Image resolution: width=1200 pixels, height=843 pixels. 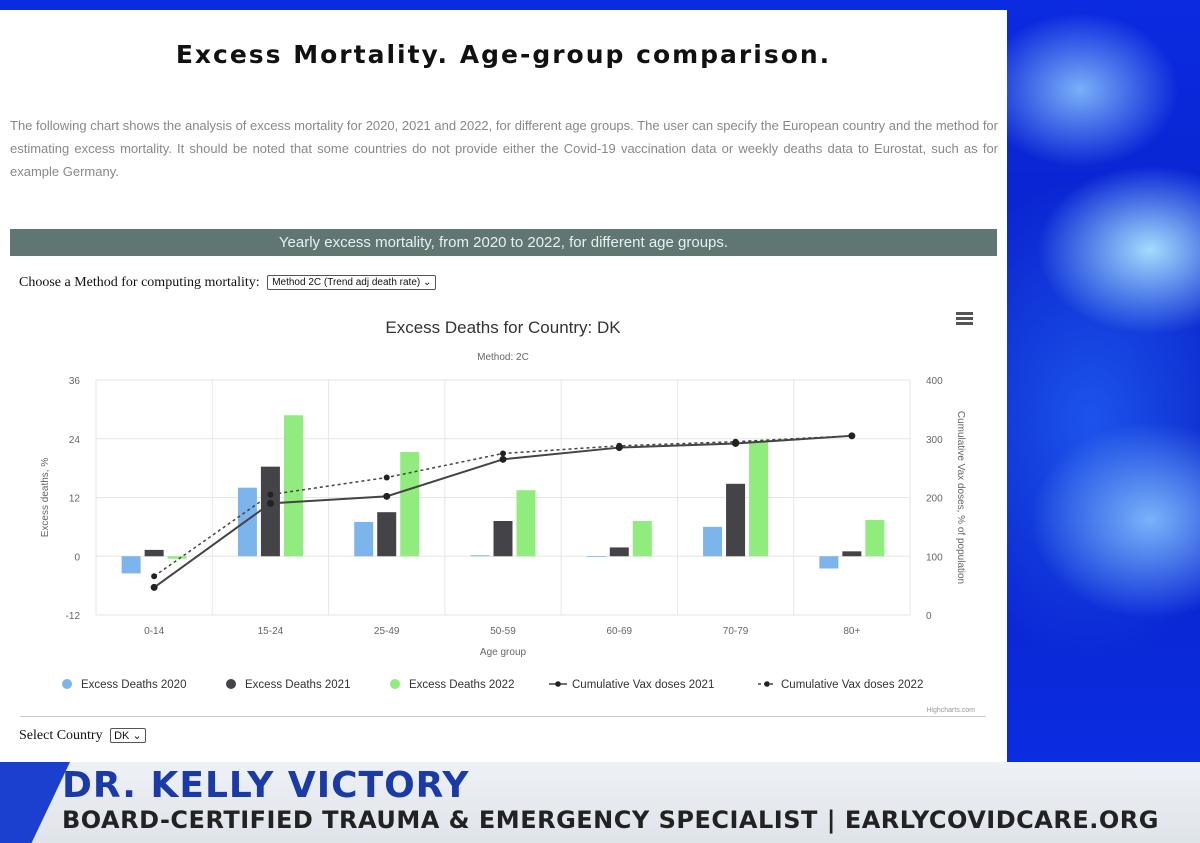 I want to click on x-tick-label: 70-79, so click(x=736, y=631).